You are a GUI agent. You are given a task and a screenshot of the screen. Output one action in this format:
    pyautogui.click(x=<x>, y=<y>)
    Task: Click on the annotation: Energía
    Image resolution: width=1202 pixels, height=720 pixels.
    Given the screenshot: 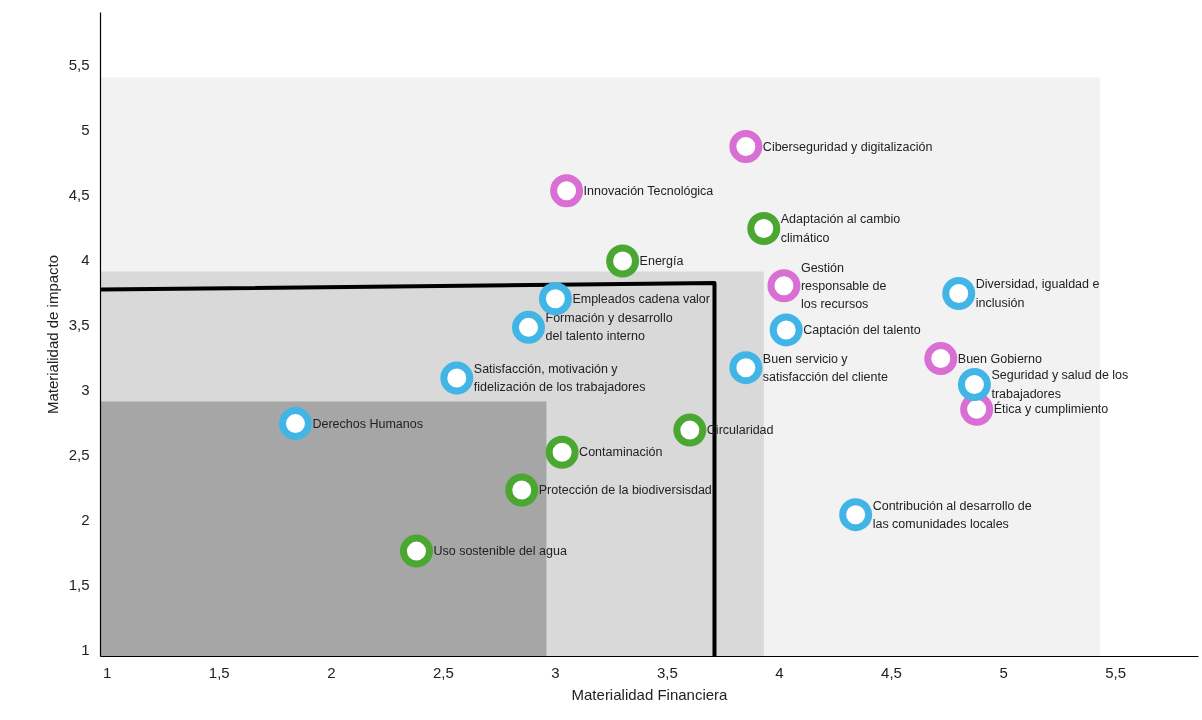 What is the action you would take?
    pyautogui.click(x=661, y=260)
    